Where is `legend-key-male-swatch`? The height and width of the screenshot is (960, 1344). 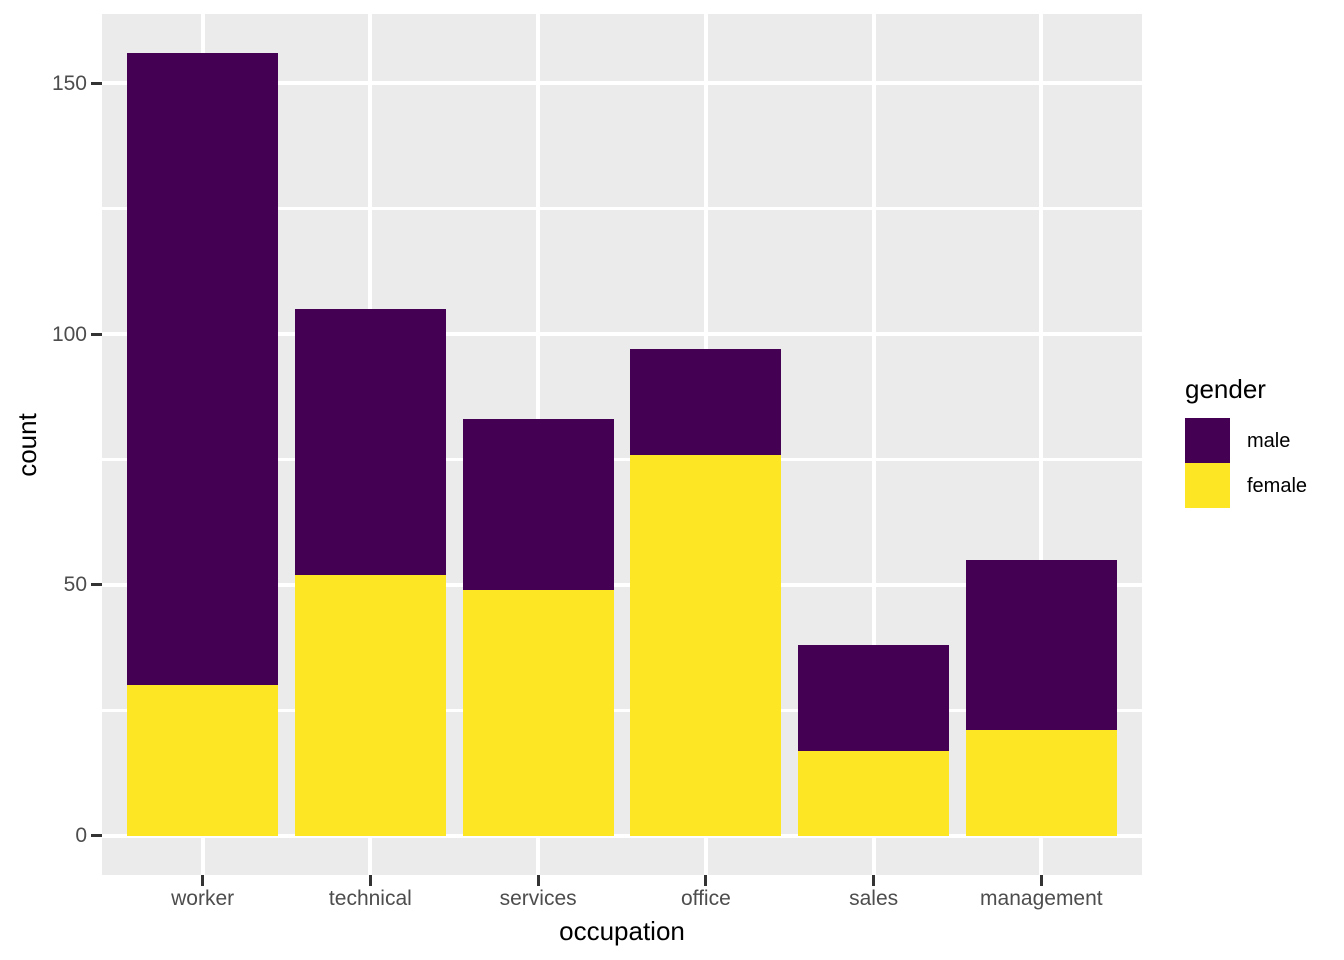
legend-key-male-swatch is located at coordinates (1207, 440).